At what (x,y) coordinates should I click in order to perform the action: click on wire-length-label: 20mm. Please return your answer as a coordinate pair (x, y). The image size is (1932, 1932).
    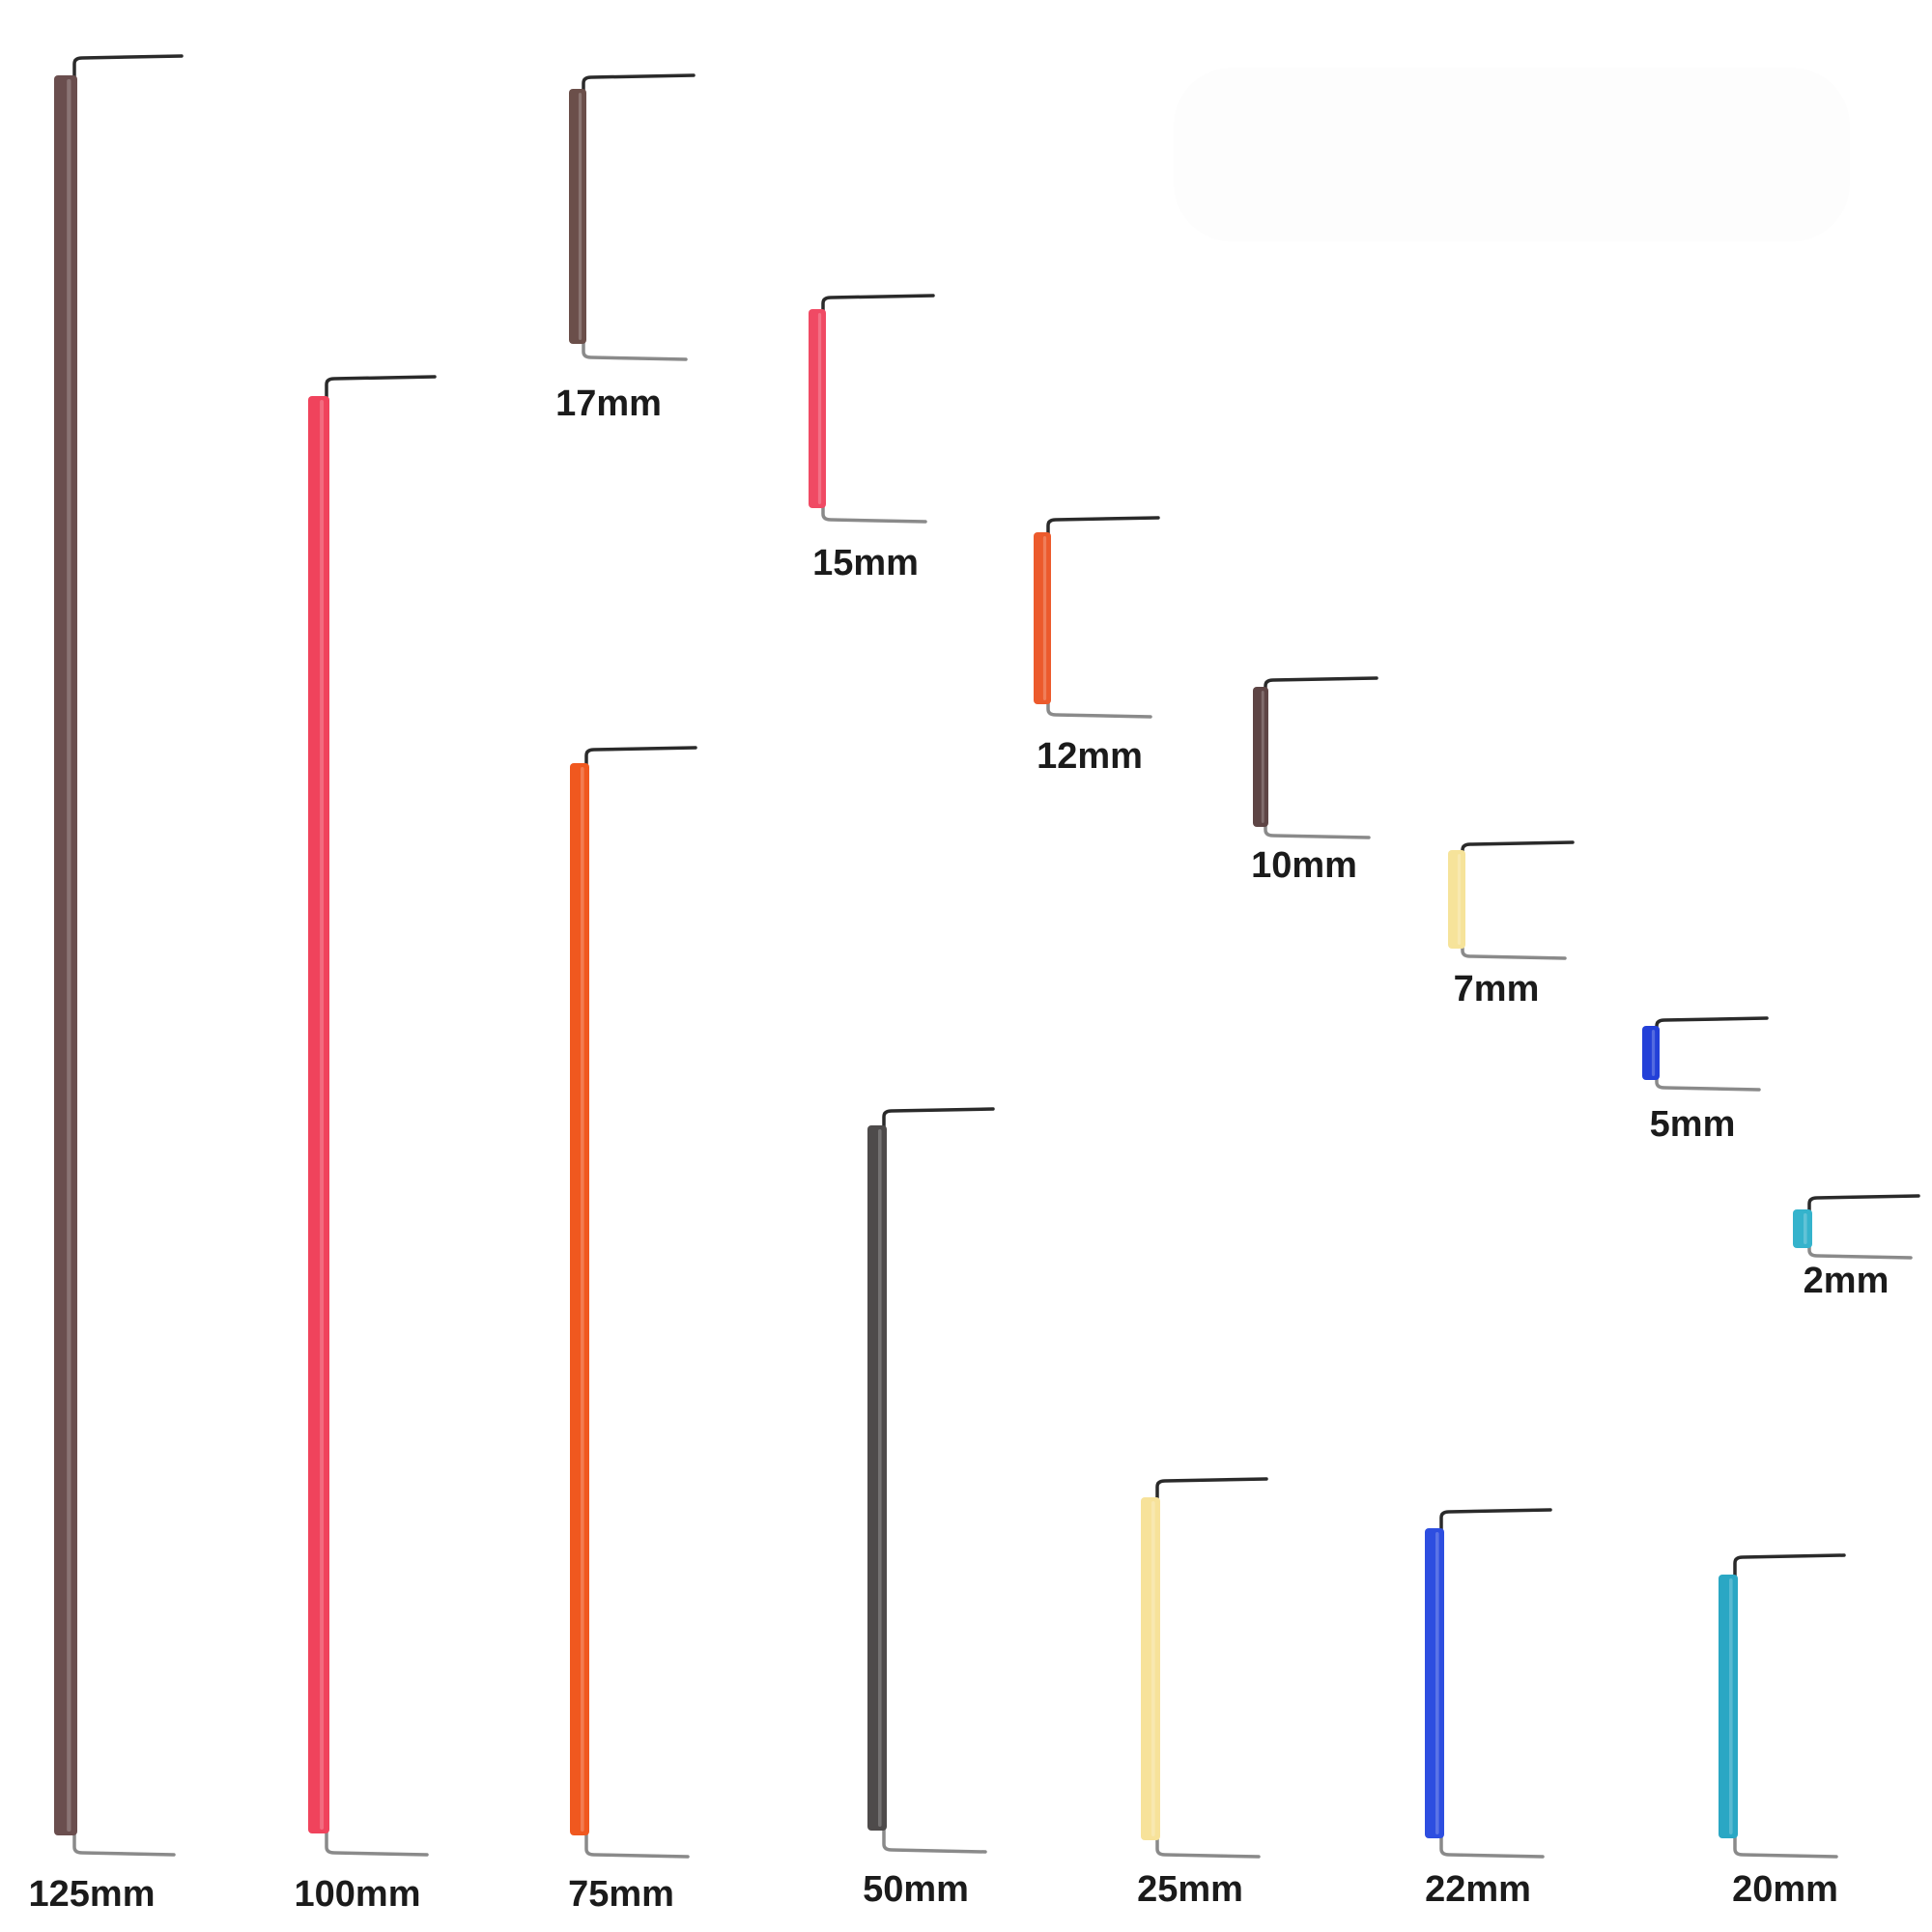
    Looking at the image, I should click on (1785, 1889).